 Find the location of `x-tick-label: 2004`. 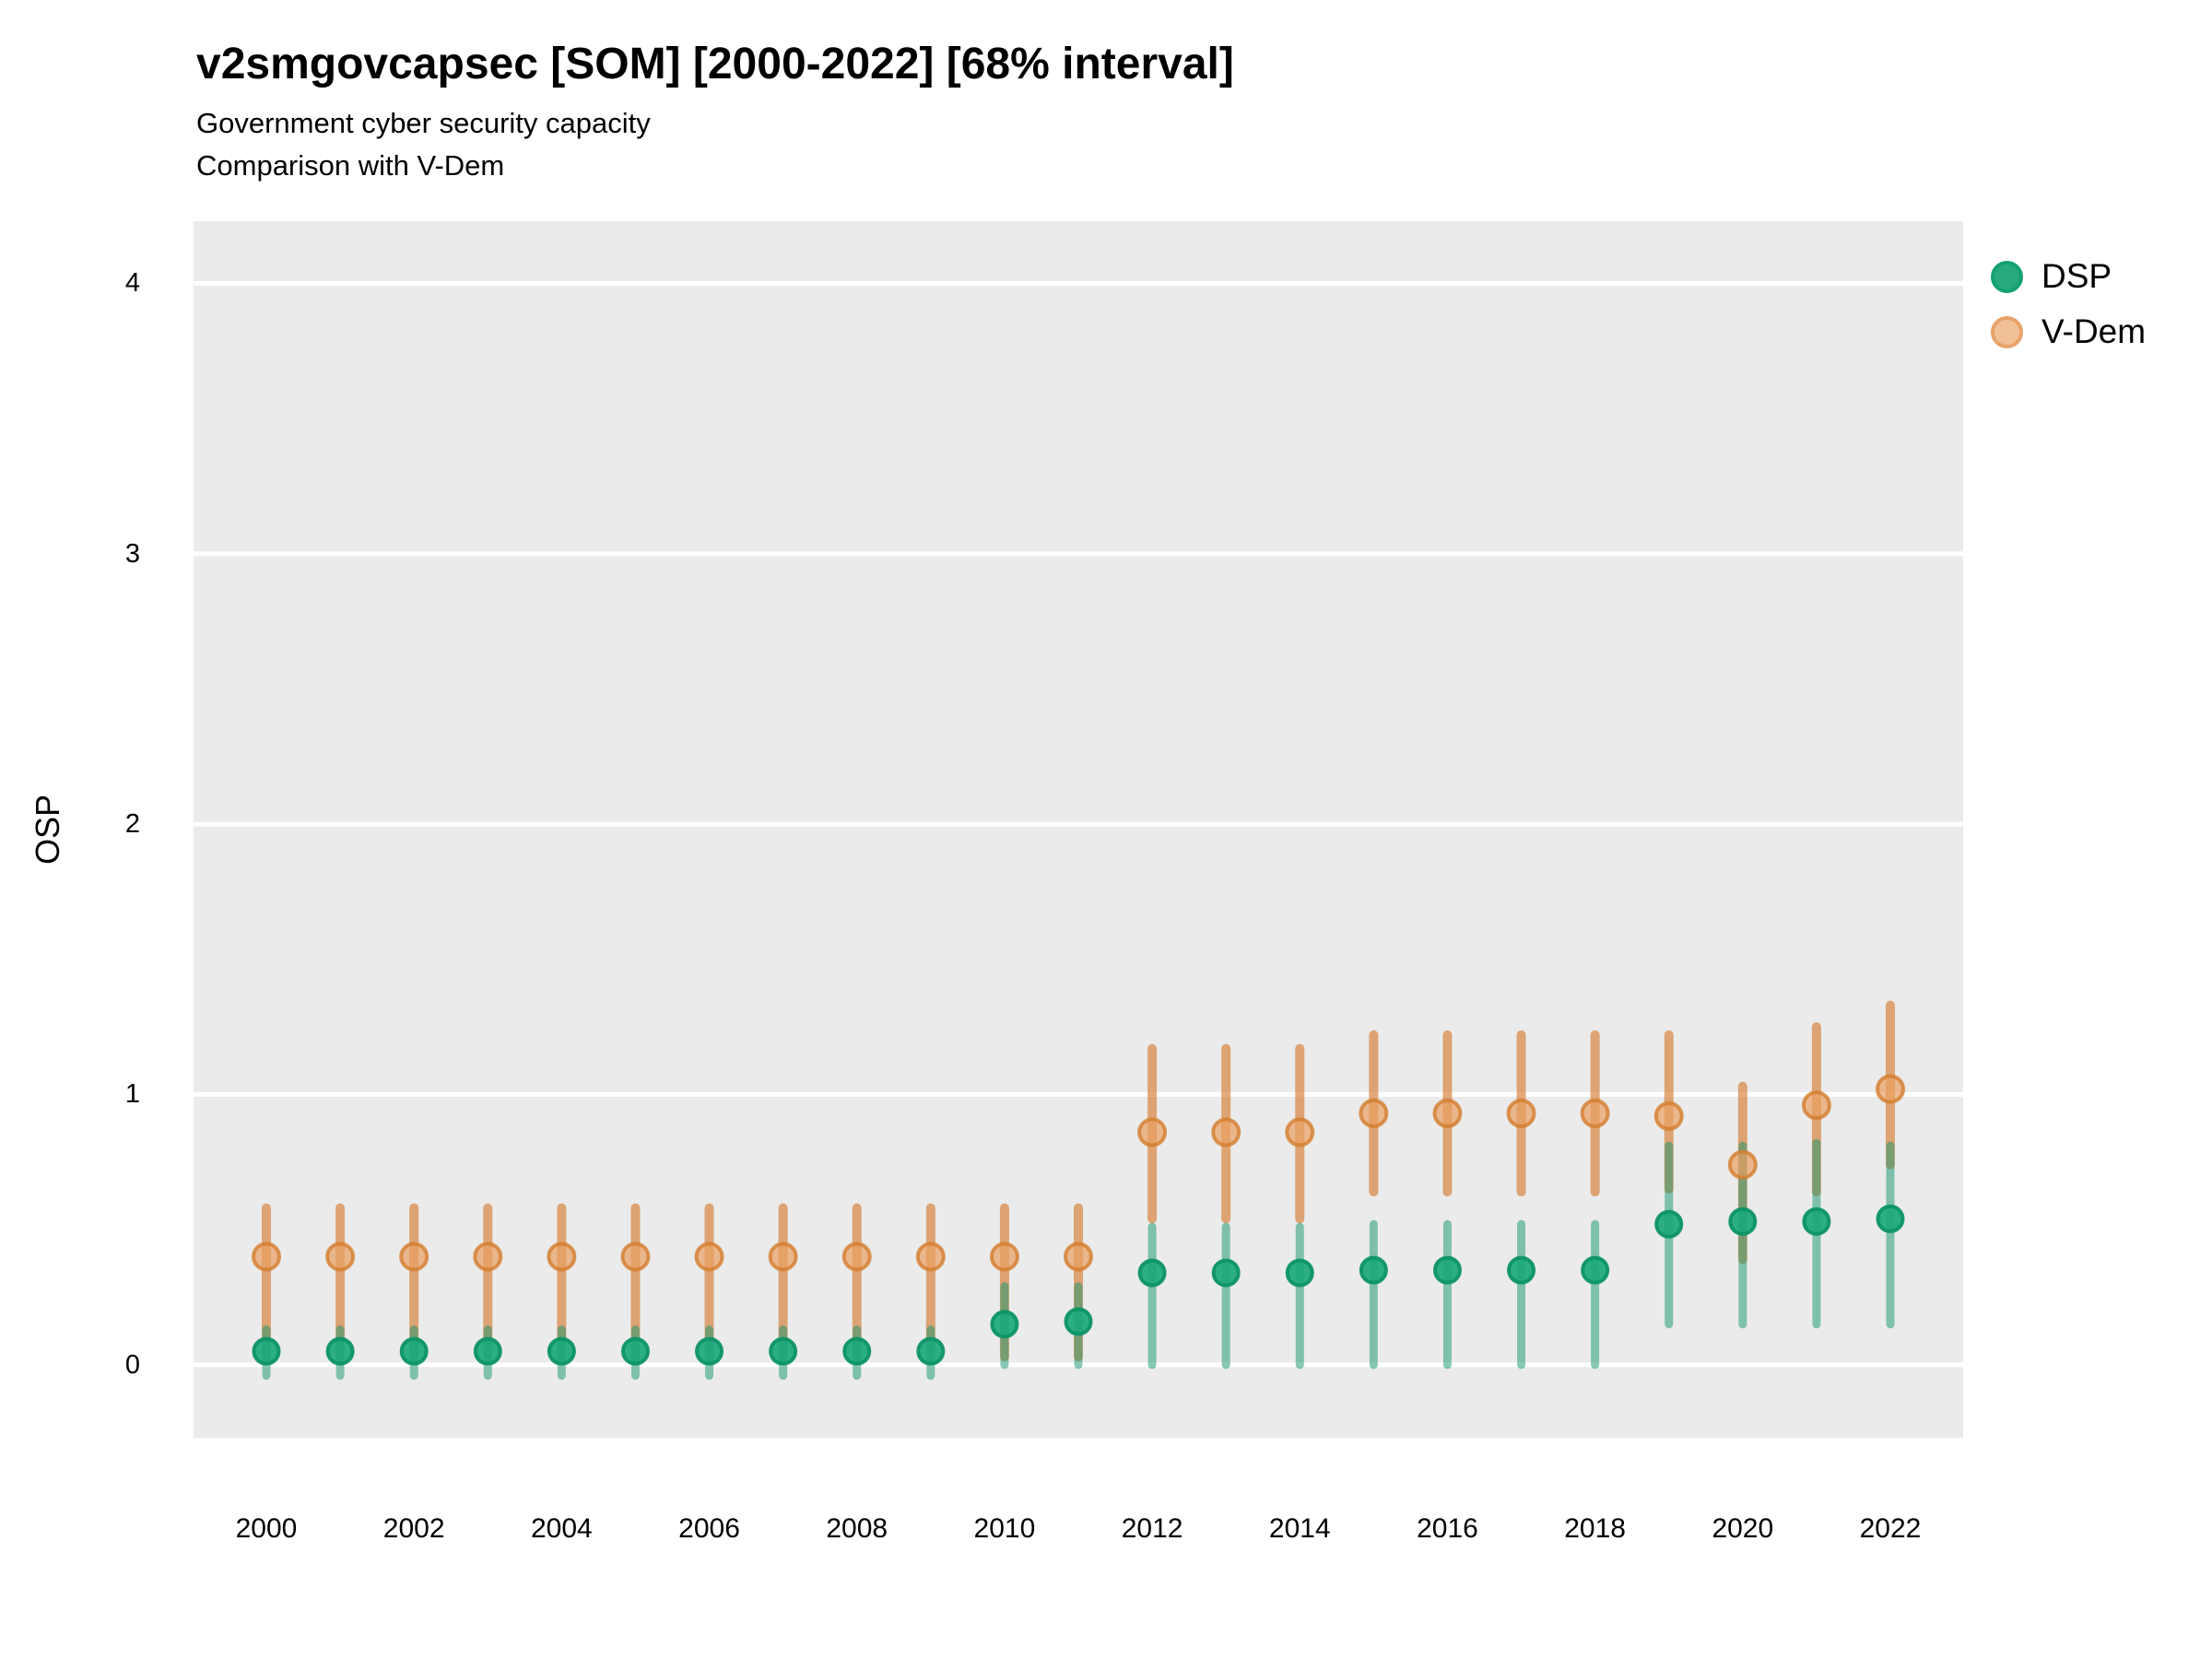

x-tick-label: 2004 is located at coordinates (561, 1528).